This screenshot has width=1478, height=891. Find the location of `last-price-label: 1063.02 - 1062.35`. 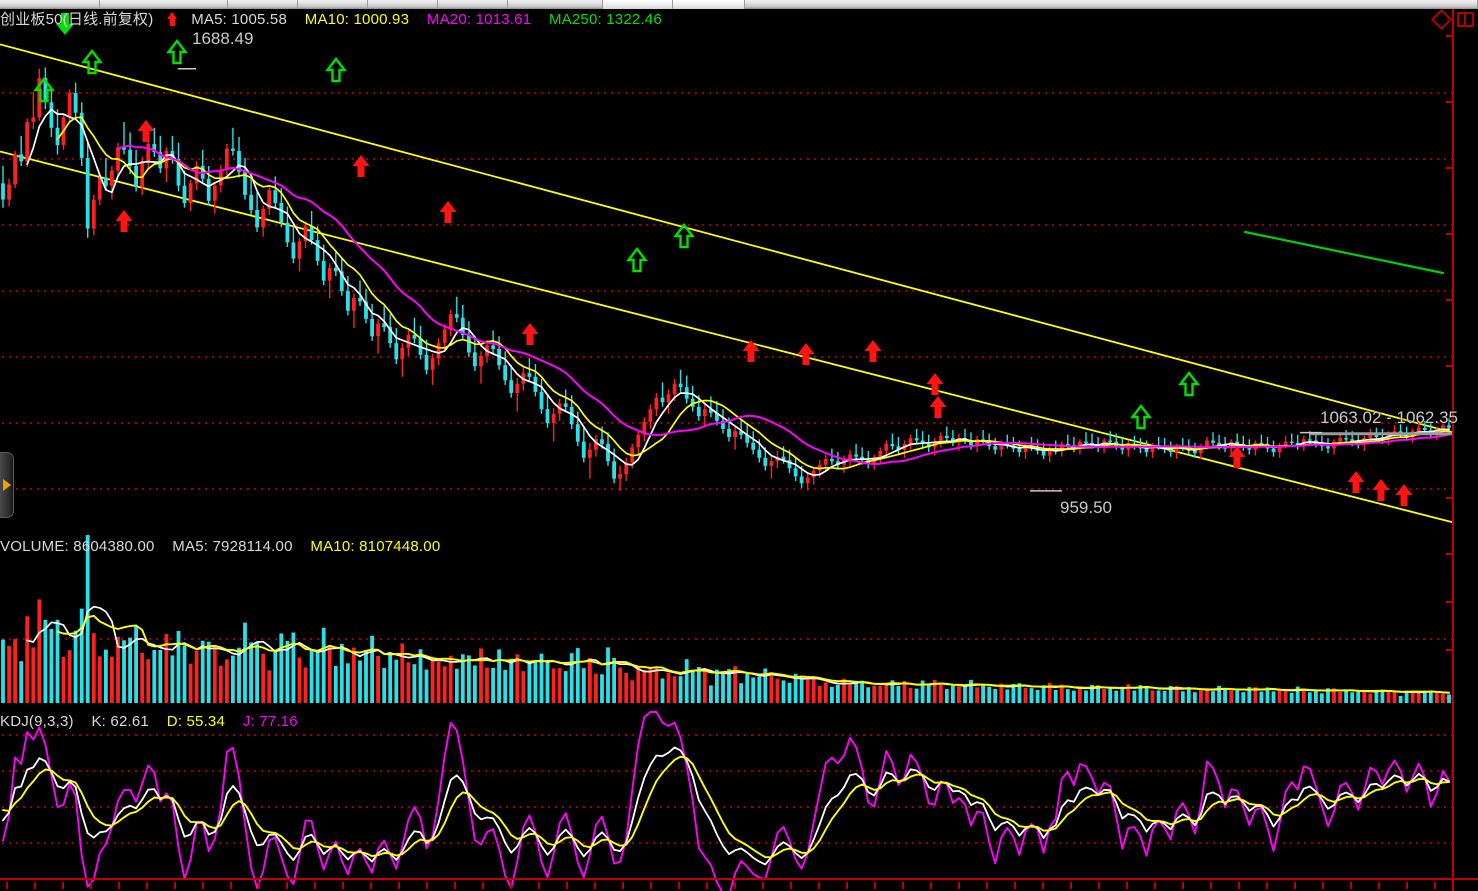

last-price-label: 1063.02 - 1062.35 is located at coordinates (1389, 417).